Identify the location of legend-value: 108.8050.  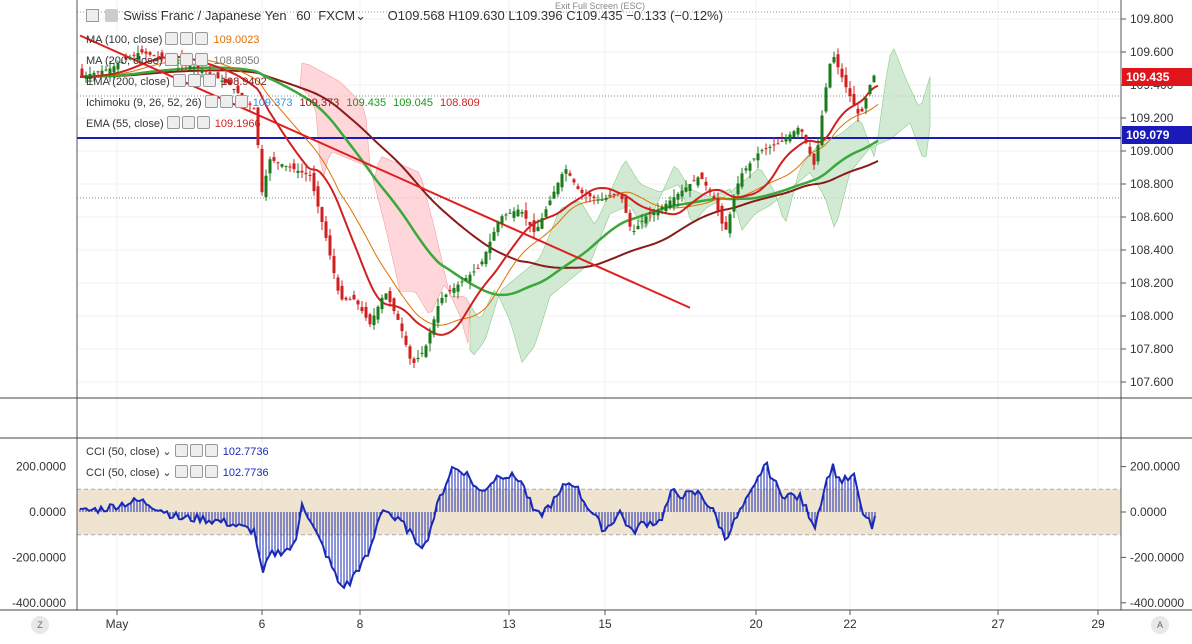
(236, 61).